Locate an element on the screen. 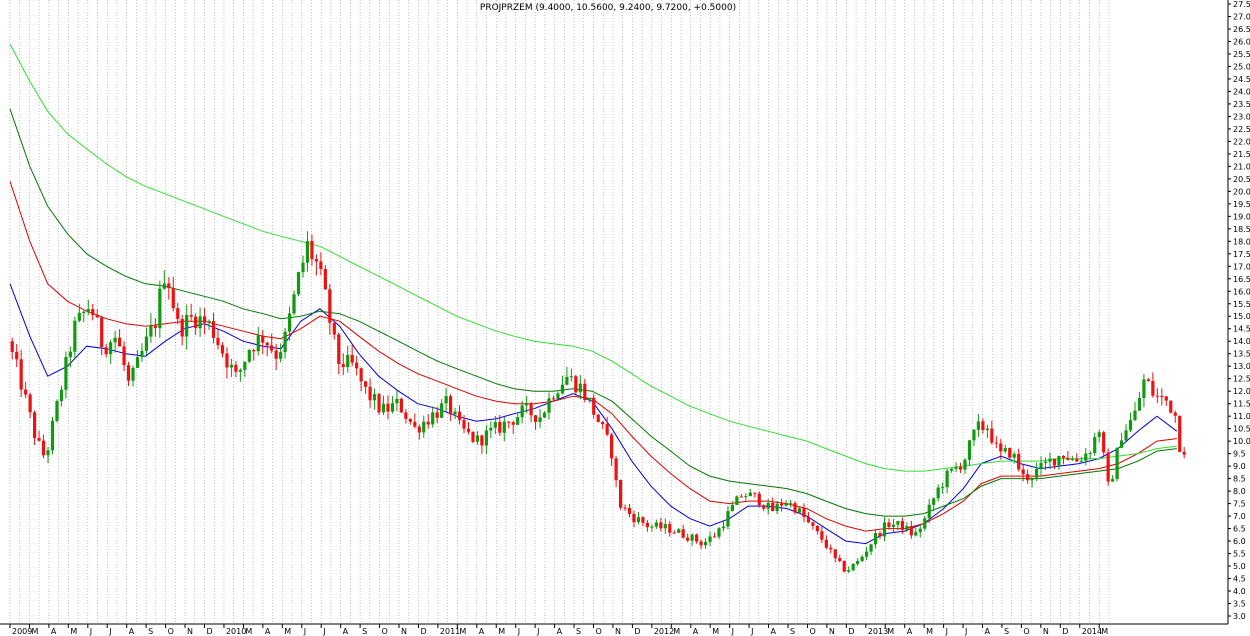  y-tick-label: 11.0 is located at coordinates (1241, 416).